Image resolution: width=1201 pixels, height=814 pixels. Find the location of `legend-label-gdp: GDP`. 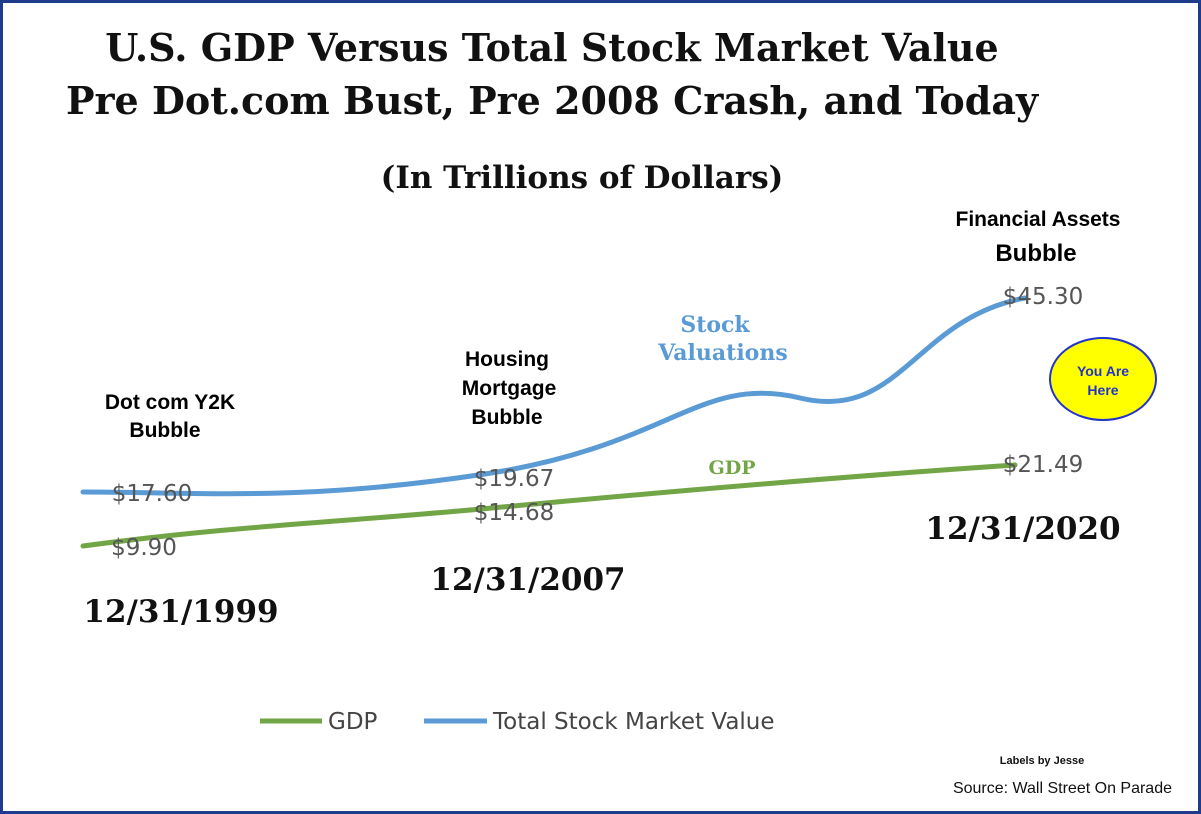

legend-label-gdp: GDP is located at coordinates (353, 722).